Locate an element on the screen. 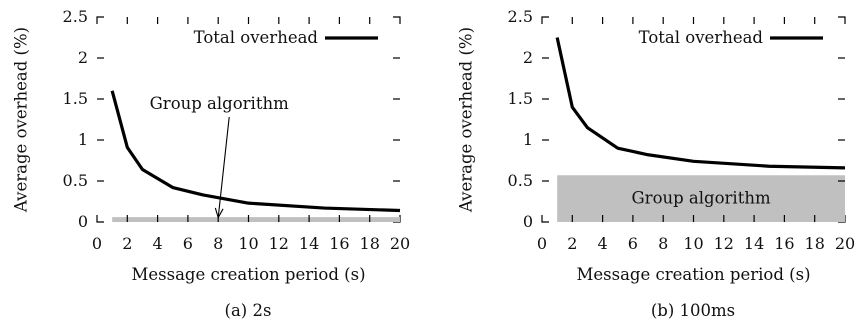 The height and width of the screenshot is (325, 859). annotation-arrowhead is located at coordinates (219, 213).